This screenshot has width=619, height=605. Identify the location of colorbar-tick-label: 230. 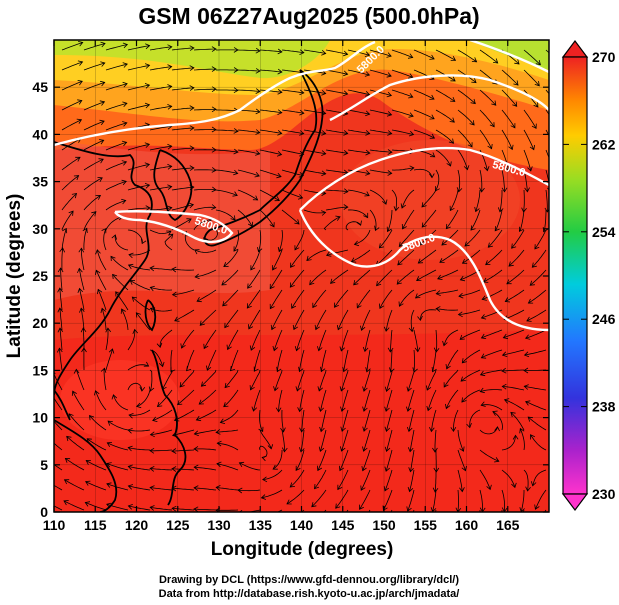
(604, 494).